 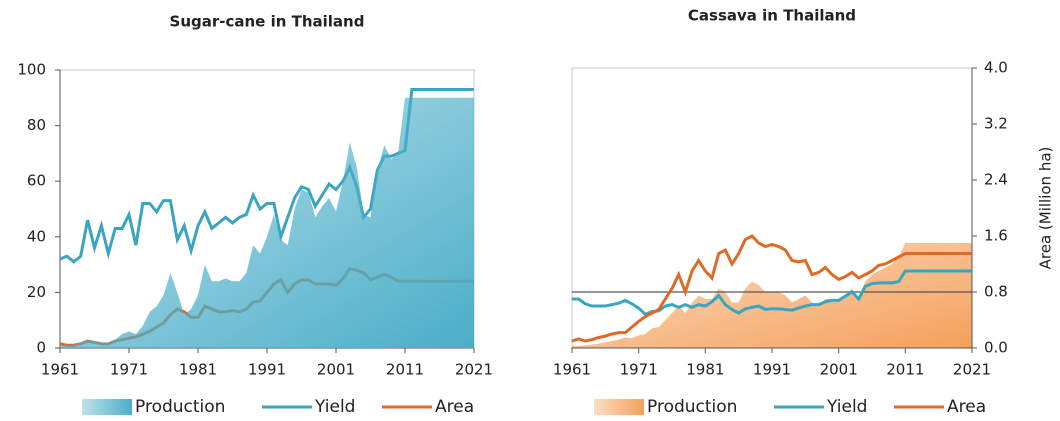 What do you see at coordinates (996, 348) in the screenshot?
I see `y2-tick-label: 0.0` at bounding box center [996, 348].